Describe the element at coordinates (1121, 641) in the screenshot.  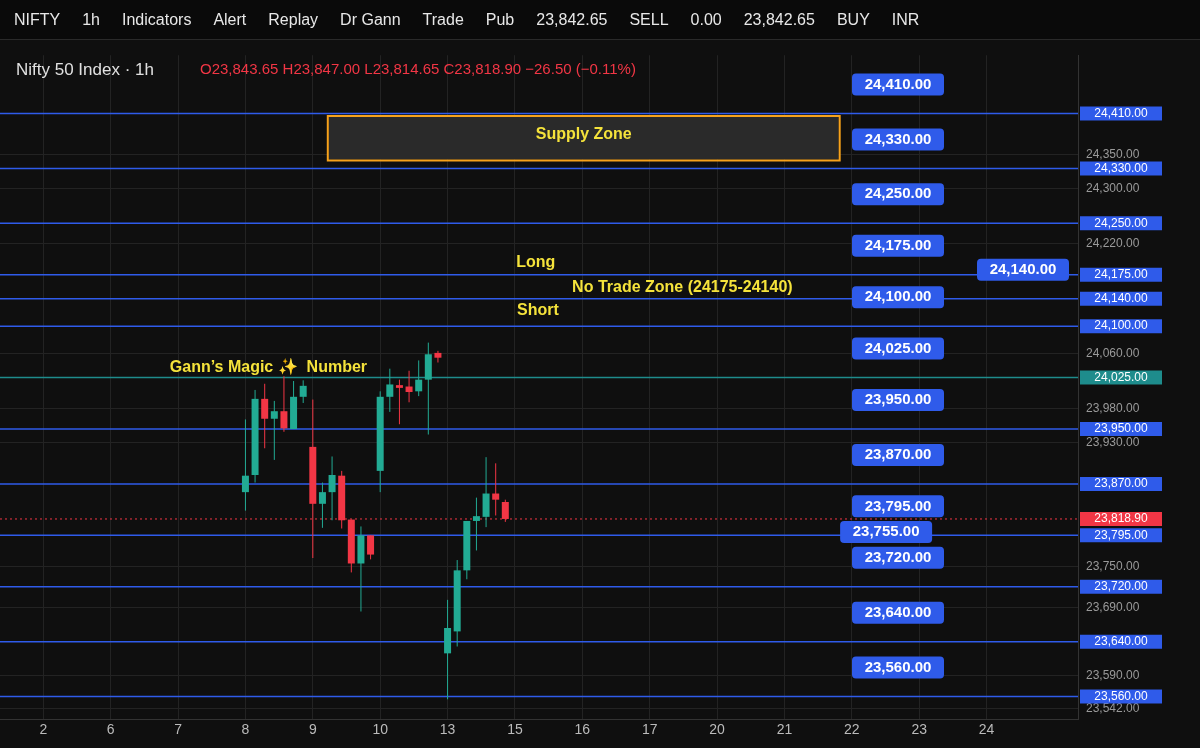
I see `ref-line-label: 23,640.00` at that location.